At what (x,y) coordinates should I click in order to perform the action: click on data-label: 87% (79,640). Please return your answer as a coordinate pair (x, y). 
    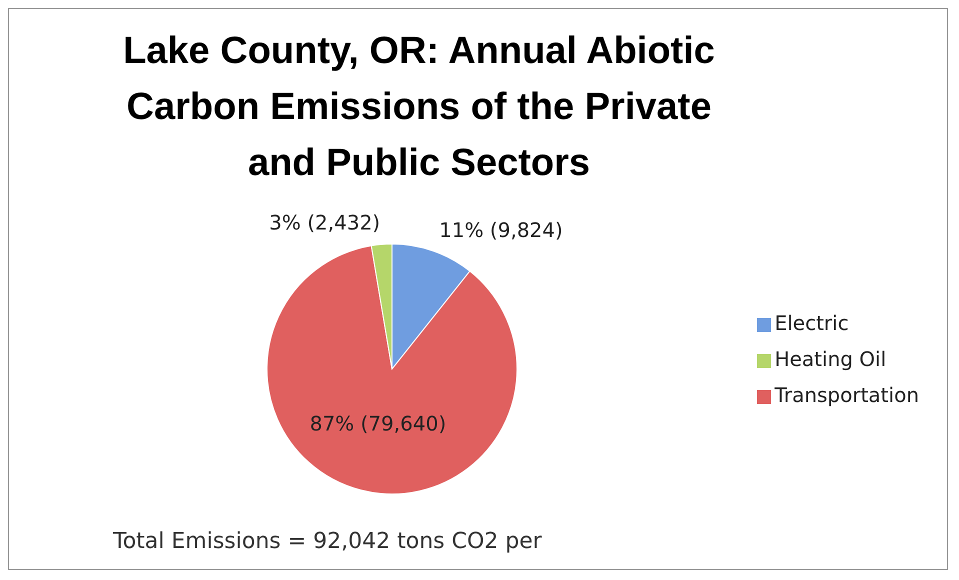
    Looking at the image, I should click on (378, 423).